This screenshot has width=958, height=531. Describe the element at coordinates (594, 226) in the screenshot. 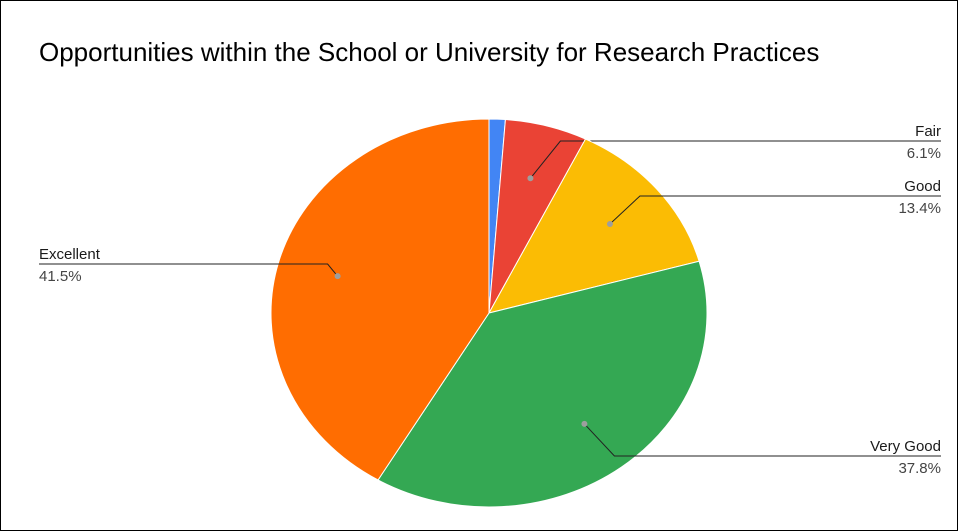

I see `pie-slice-good` at that location.